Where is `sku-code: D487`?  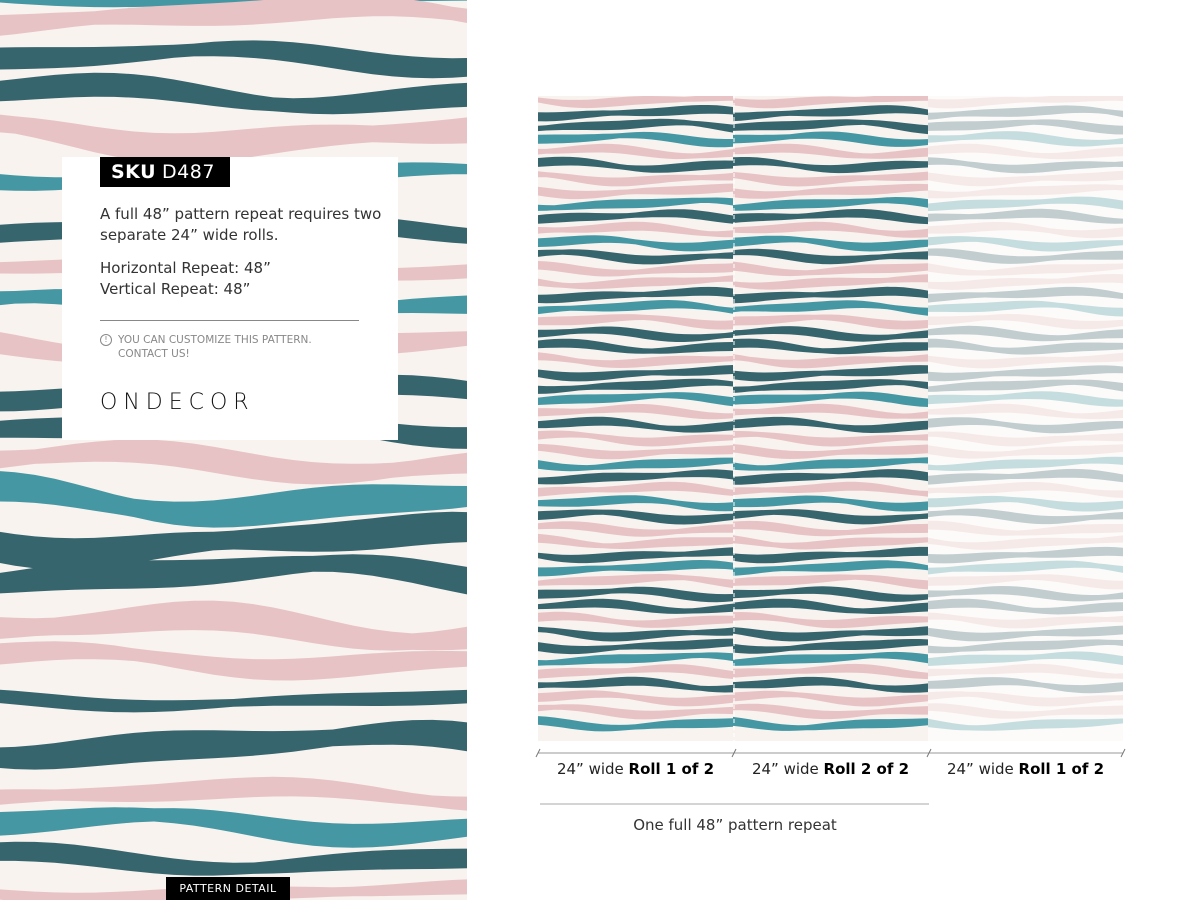
sku-code: D487 is located at coordinates (188, 172).